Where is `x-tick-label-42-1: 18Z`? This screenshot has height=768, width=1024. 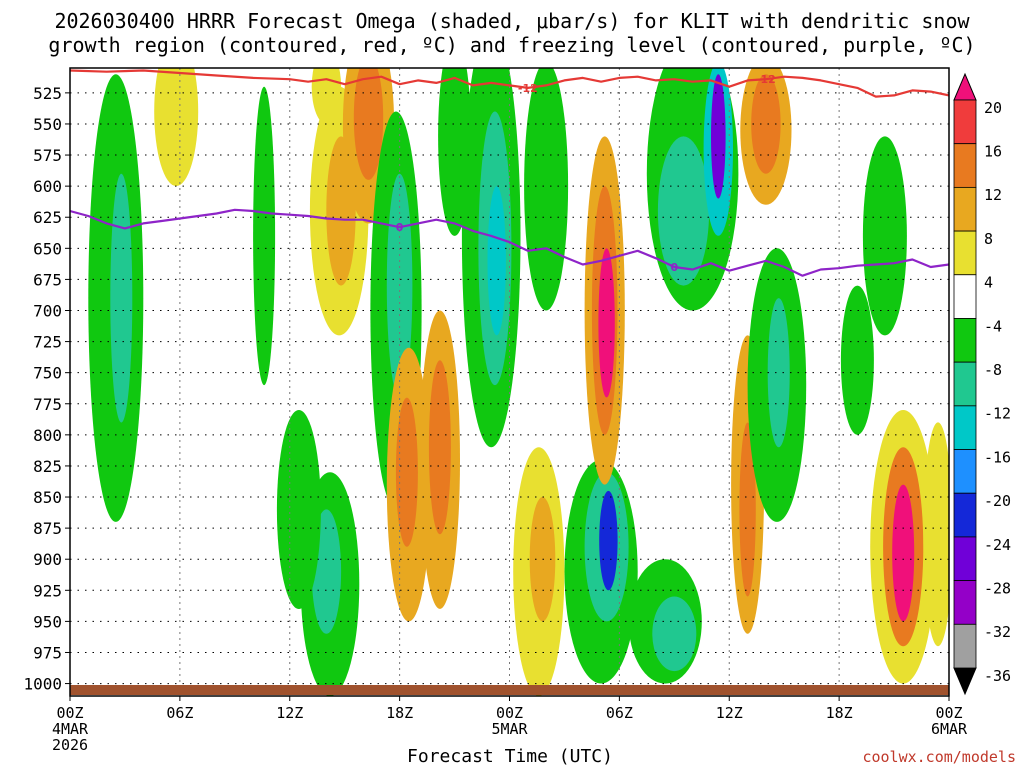 x-tick-label-42-1: 18Z is located at coordinates (839, 713).